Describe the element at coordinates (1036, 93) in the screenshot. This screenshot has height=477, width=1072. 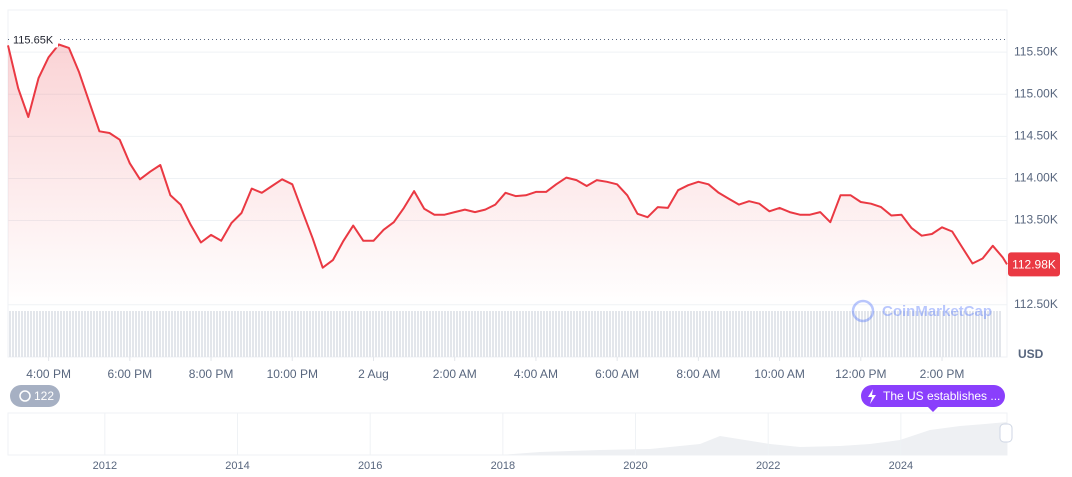
I see `y-tick-label: 115.00K` at that location.